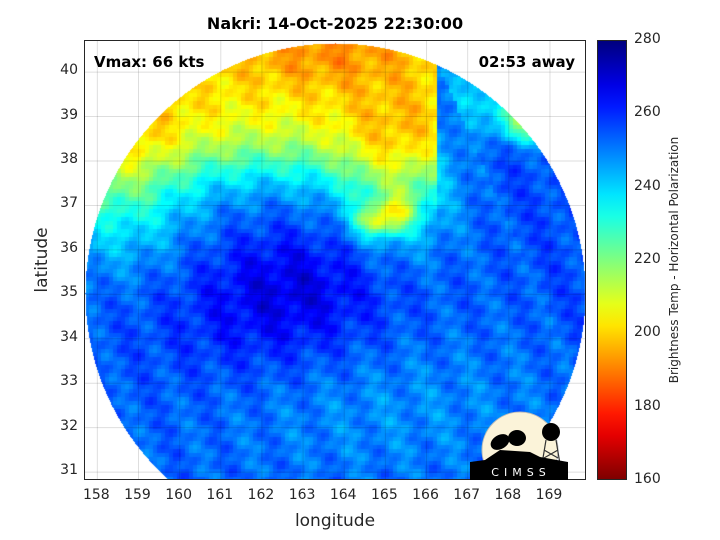 The width and height of the screenshot is (720, 540). Describe the element at coordinates (647, 112) in the screenshot. I see `colorbar-tick-label: 260` at that location.